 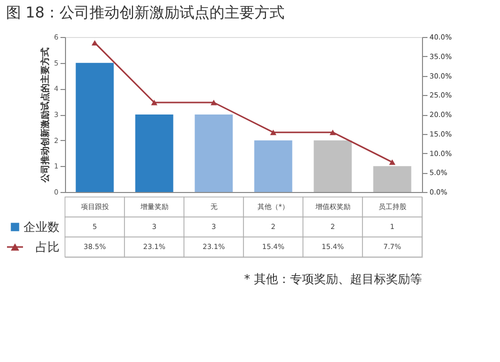 I want to click on text: * 其他：专项奖励、超目标奖励等, so click(x=333, y=279).